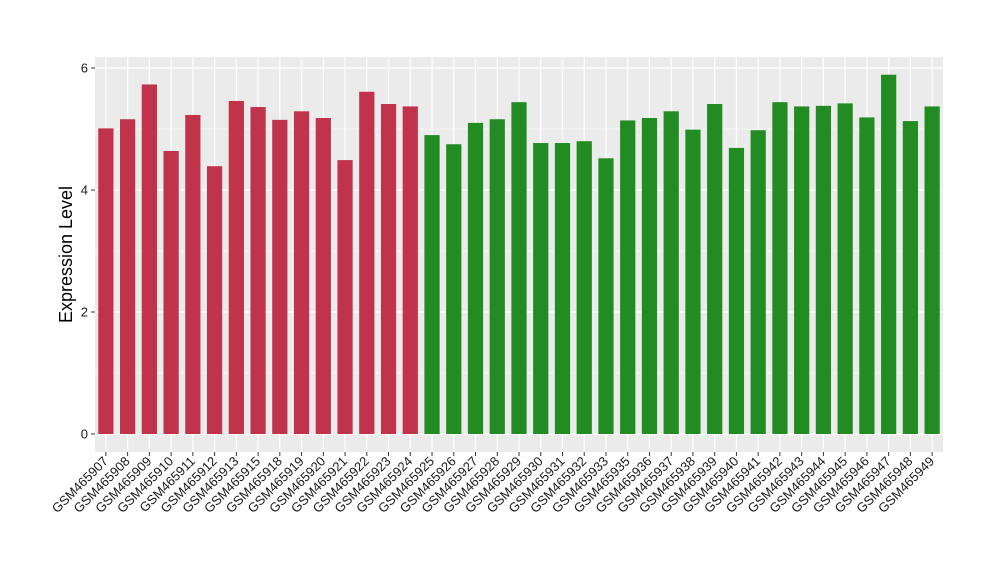 This screenshot has height=580, width=1000. Describe the element at coordinates (84, 434) in the screenshot. I see `y-tick-label: 0` at that location.